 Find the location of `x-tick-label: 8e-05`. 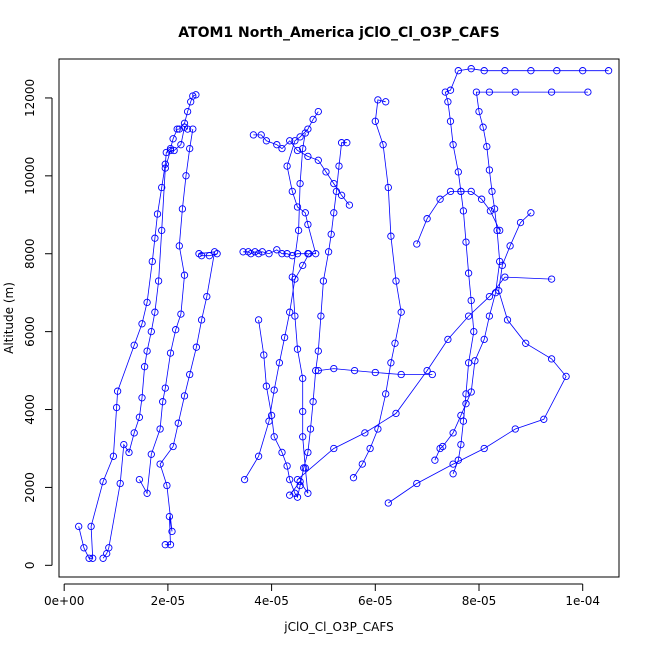

x-tick-label: 8e-05 is located at coordinates (479, 601).